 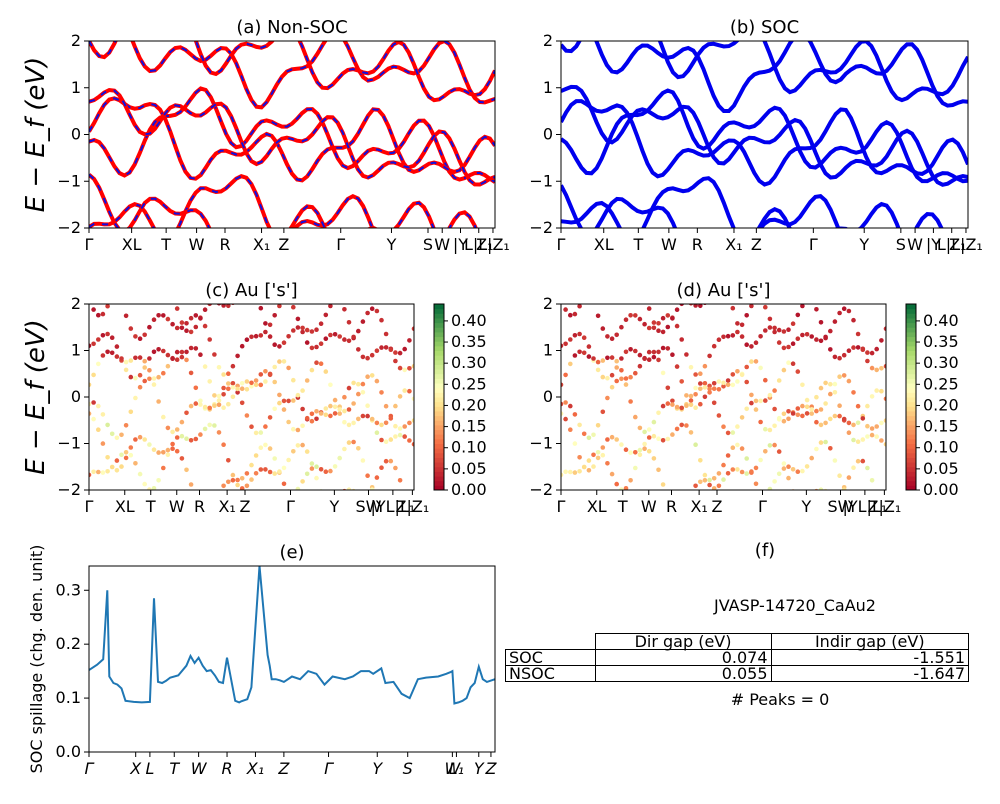 I want to click on scatter-points, so click(x=723, y=366).